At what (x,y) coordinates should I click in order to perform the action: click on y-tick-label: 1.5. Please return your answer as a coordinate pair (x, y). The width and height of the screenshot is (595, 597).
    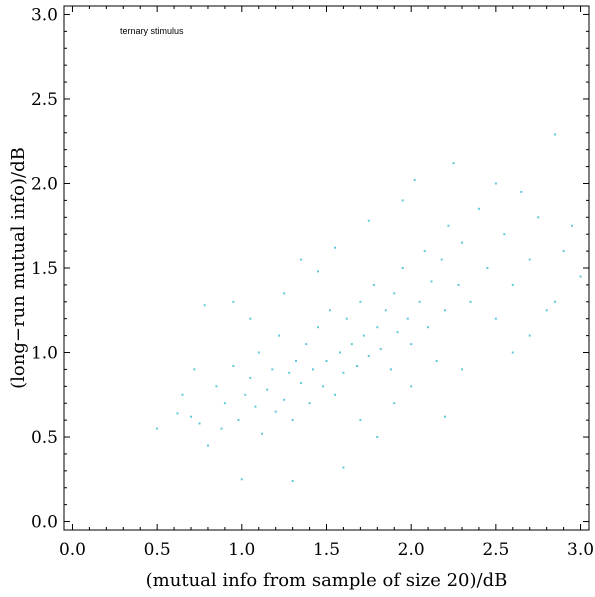
    Looking at the image, I should click on (44, 269).